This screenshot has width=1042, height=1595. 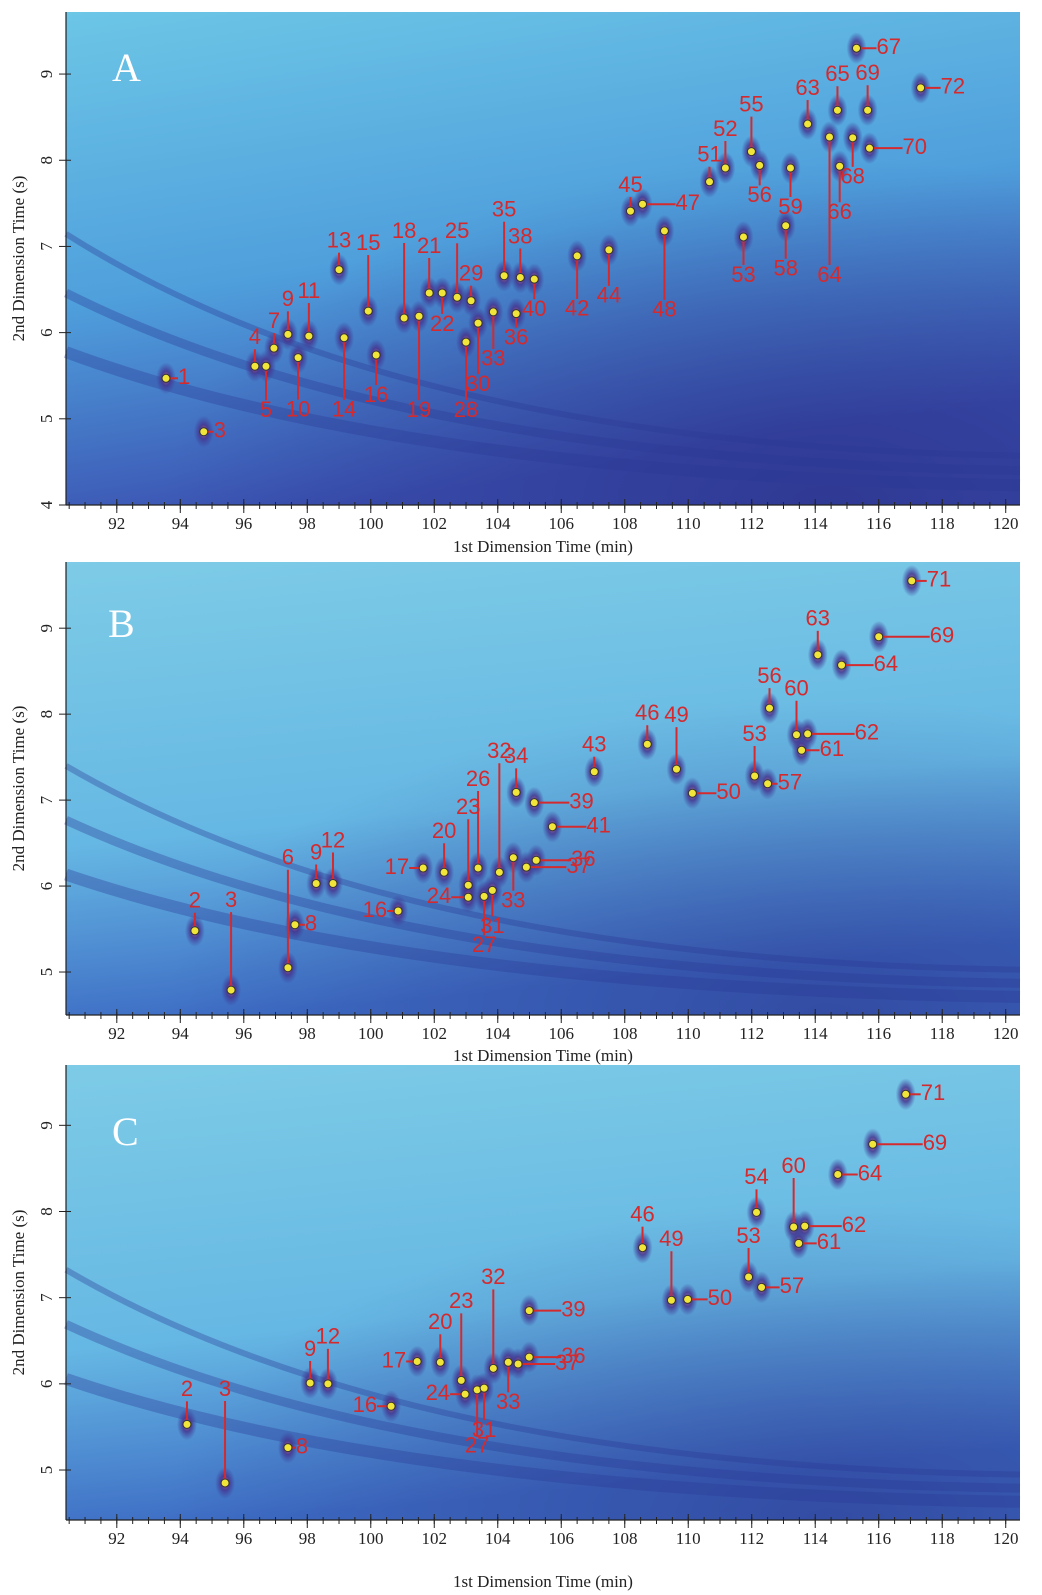 What do you see at coordinates (815, 1033) in the screenshot?
I see `x-tick-label: 114` at bounding box center [815, 1033].